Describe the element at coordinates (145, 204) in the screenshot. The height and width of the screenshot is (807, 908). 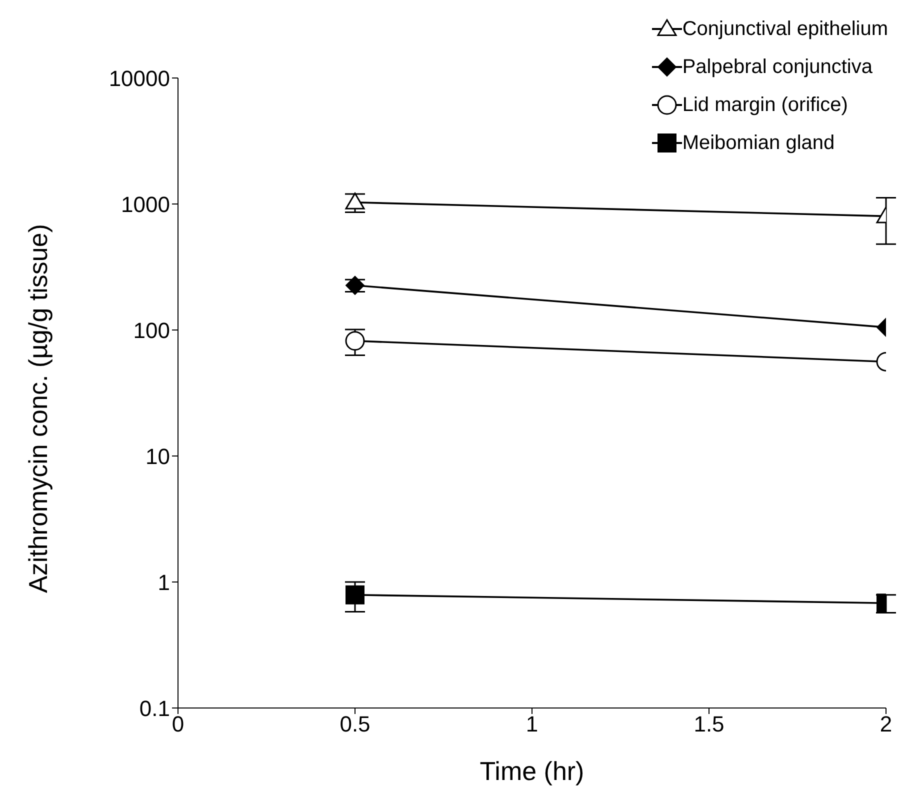
I see `y-tick-label: 1000` at that location.